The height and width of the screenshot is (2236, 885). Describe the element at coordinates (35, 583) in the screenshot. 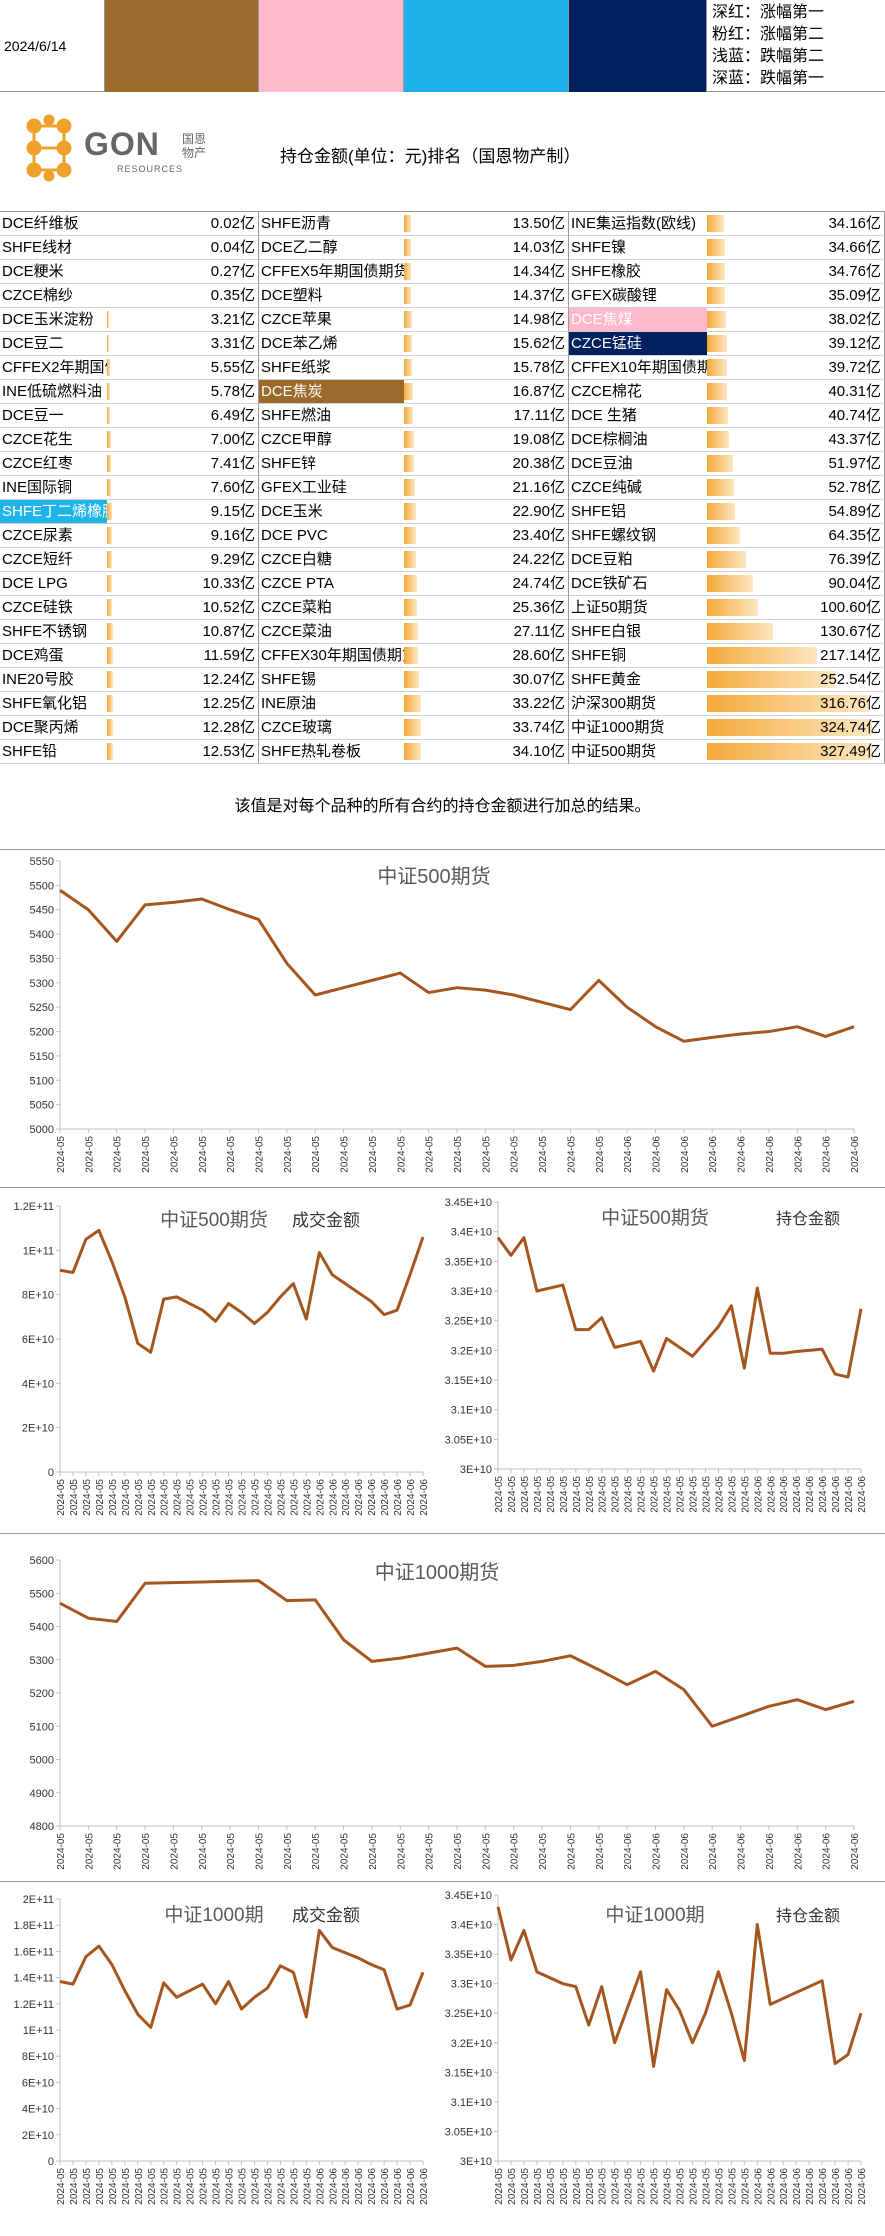

I see `product-name: DCE LPG` at that location.